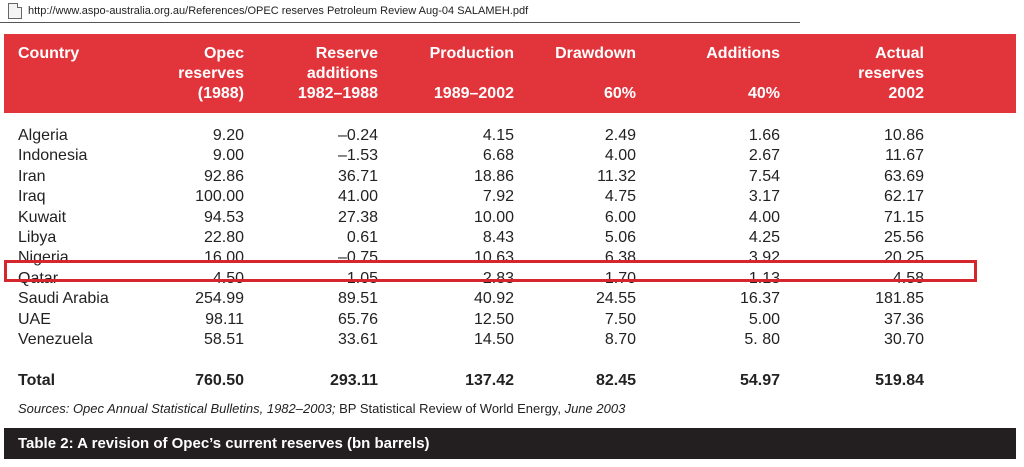  What do you see at coordinates (903, 258) in the screenshot?
I see `cell-actual-reserves-2002: 20.25` at bounding box center [903, 258].